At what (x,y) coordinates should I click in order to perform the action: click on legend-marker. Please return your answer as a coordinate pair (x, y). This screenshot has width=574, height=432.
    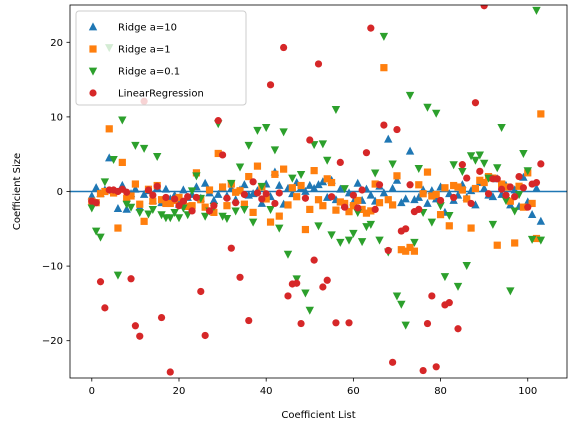
    Looking at the image, I should click on (93, 26).